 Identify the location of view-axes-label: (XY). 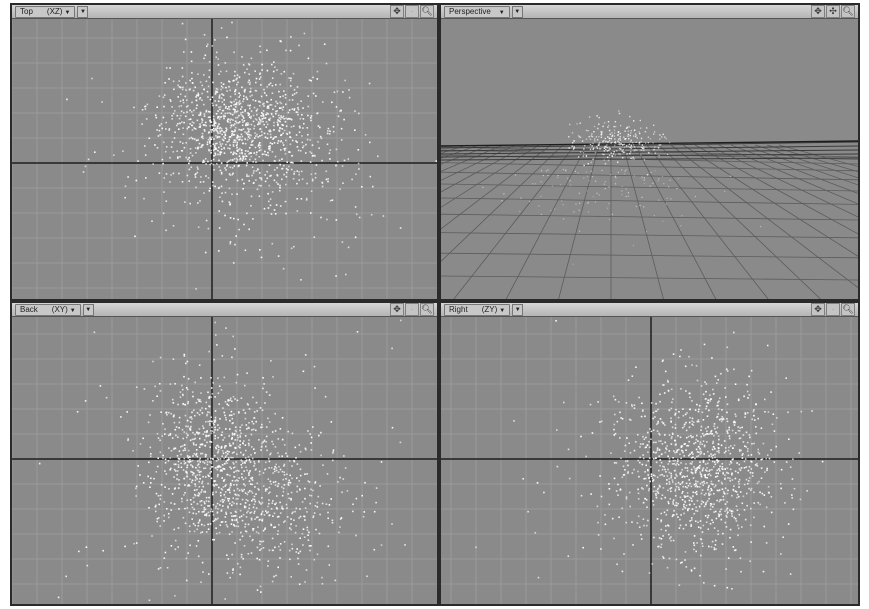
(59, 309).